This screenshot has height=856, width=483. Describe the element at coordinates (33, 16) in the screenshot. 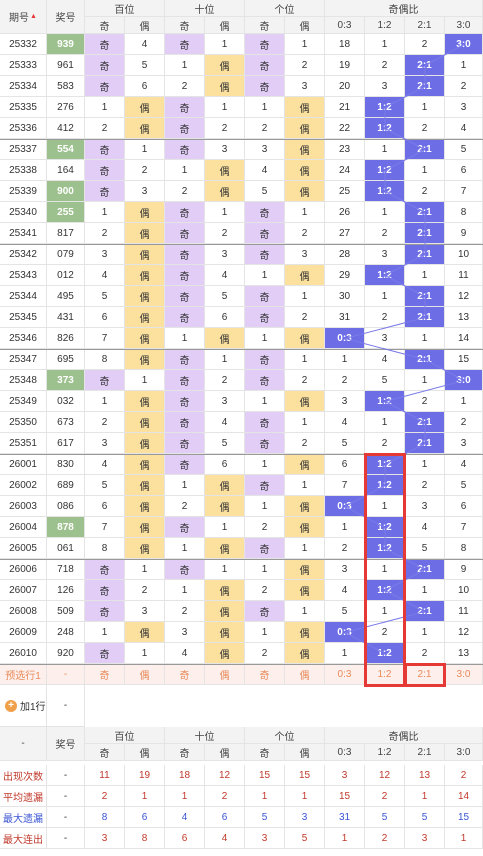

I see `sort-icon: ▲` at that location.